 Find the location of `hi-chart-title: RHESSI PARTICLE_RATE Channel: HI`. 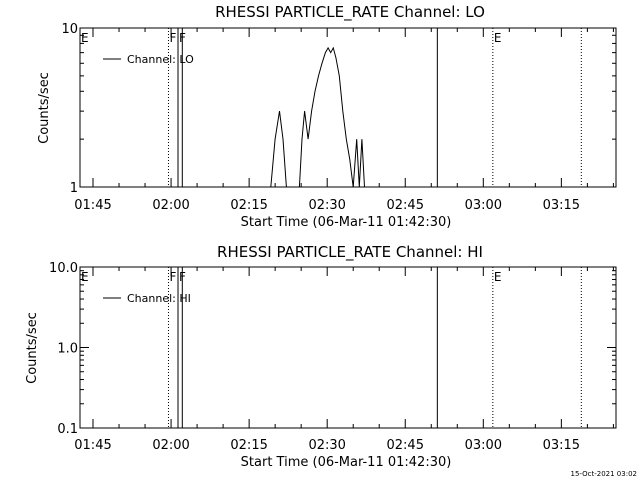

hi-chart-title: RHESSI PARTICLE_RATE Channel: HI is located at coordinates (350, 252).